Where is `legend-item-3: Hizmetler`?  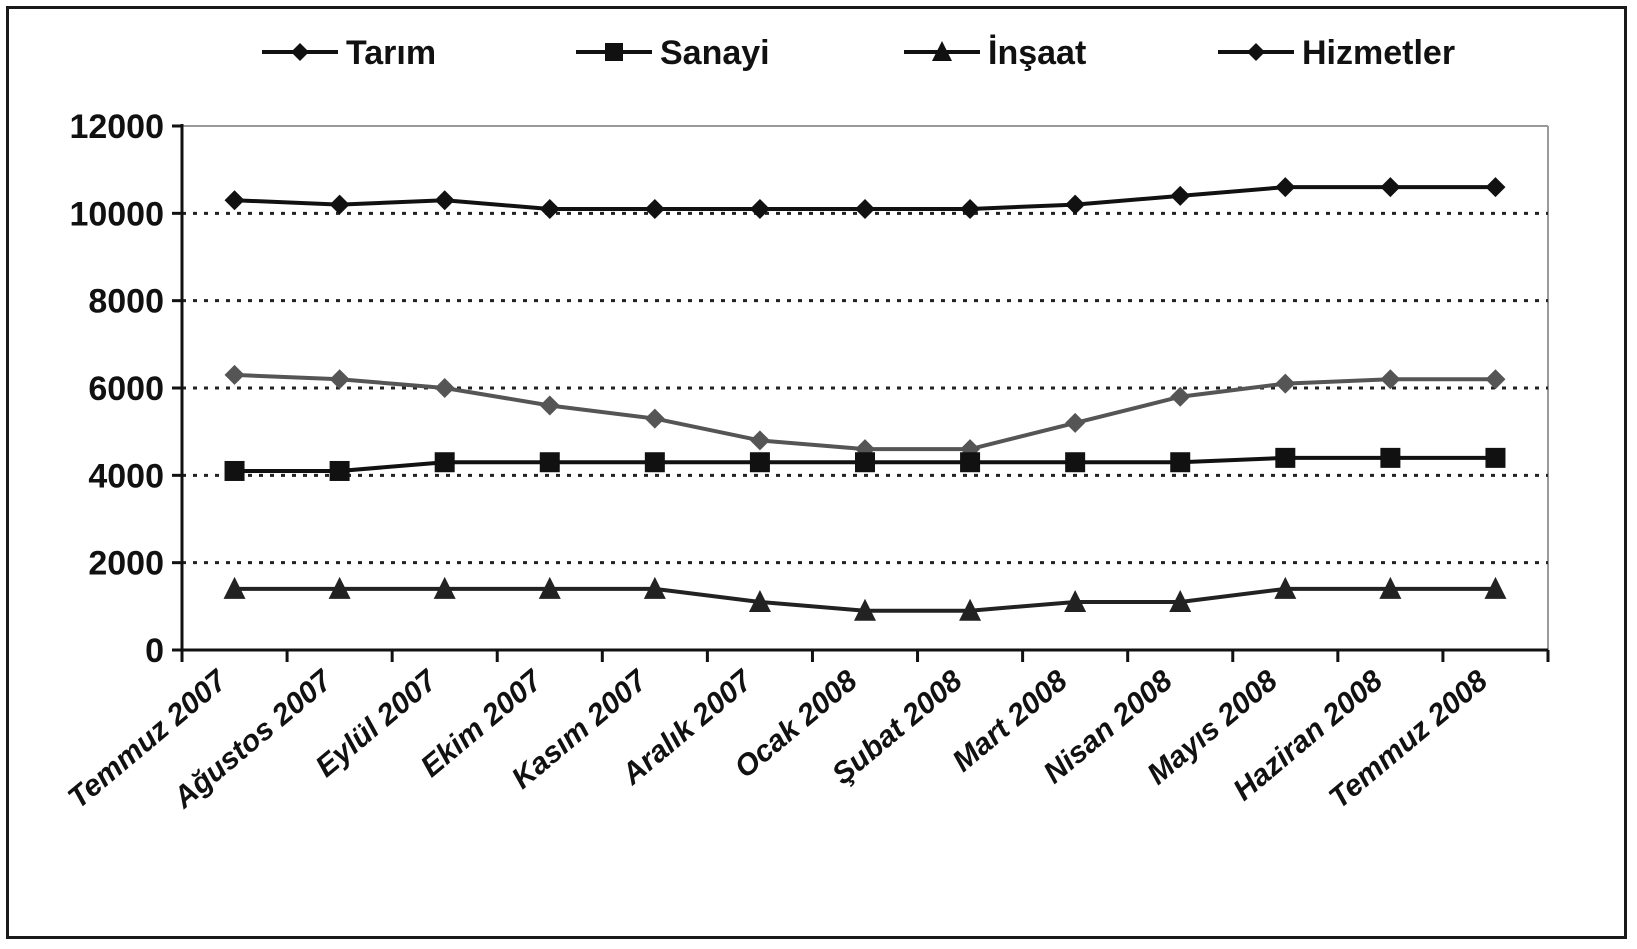 legend-item-3: Hizmetler is located at coordinates (1336, 53).